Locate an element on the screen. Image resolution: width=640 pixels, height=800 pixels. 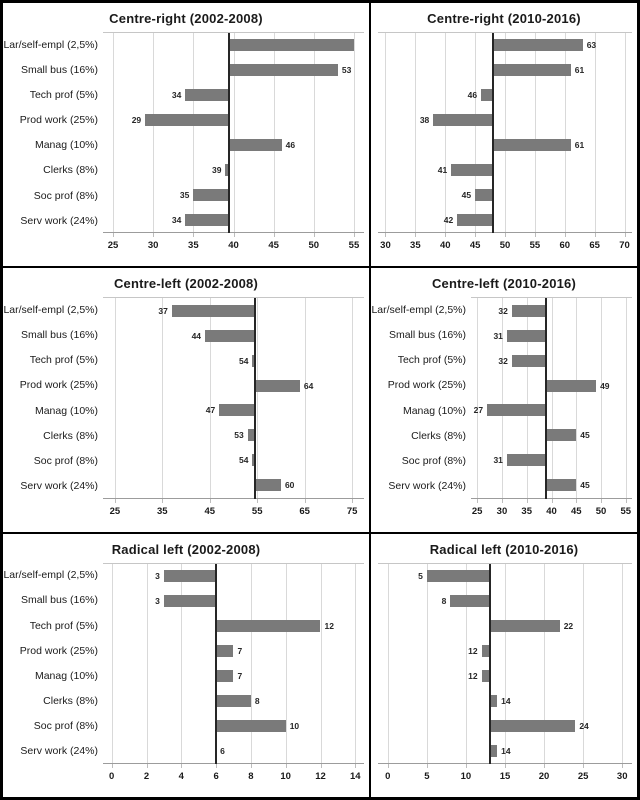
bar-value-label: 64 is located at coordinates (308, 385).